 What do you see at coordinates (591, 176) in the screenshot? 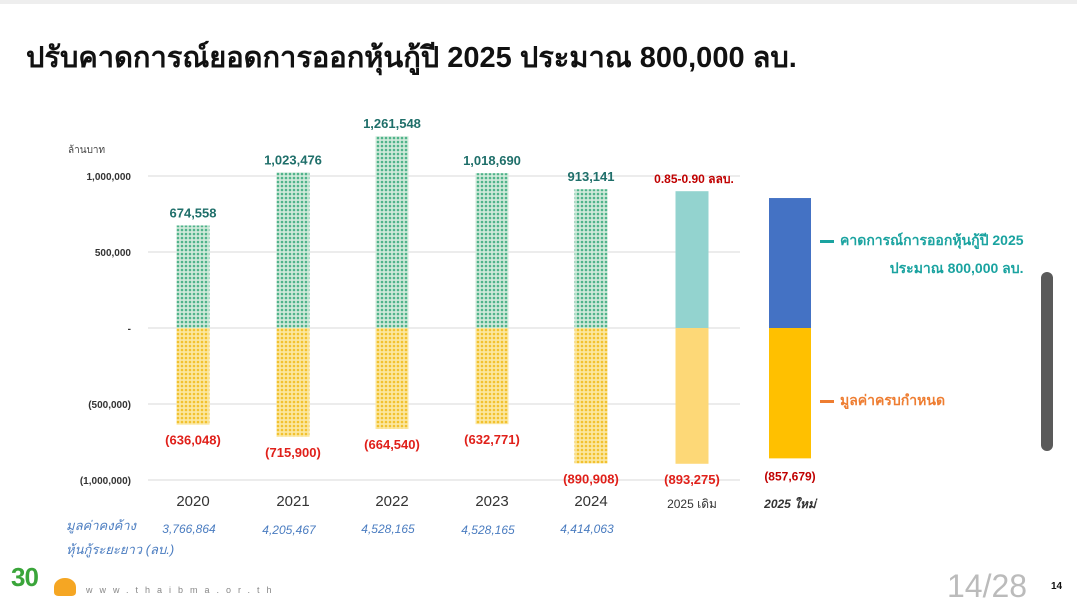
I see `data-label-issuance: 913,141` at bounding box center [591, 176].